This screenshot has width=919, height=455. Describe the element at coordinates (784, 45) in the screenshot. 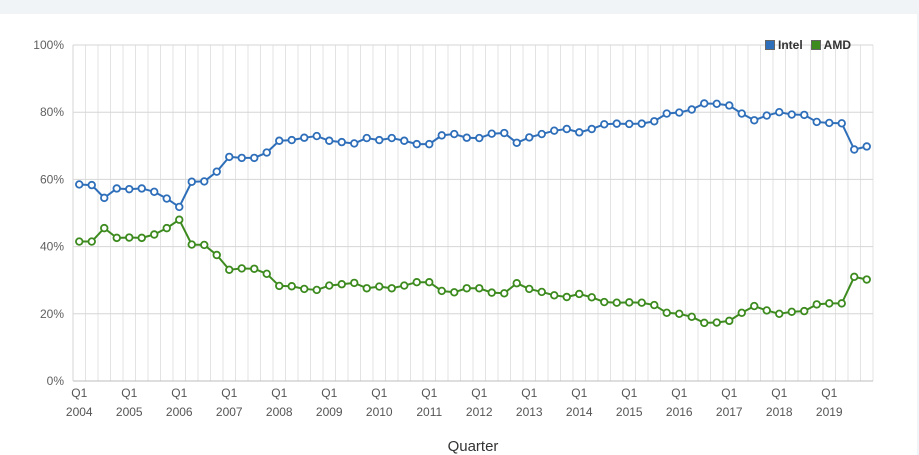

I see `legend-item-intel: Intel` at that location.